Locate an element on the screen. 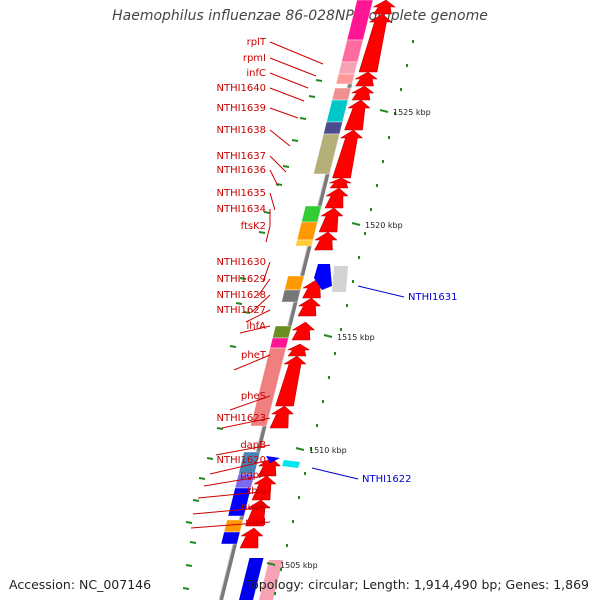 The image size is (600, 600). gene-label-nthi1623: NTHI1623 is located at coordinates (241, 418).